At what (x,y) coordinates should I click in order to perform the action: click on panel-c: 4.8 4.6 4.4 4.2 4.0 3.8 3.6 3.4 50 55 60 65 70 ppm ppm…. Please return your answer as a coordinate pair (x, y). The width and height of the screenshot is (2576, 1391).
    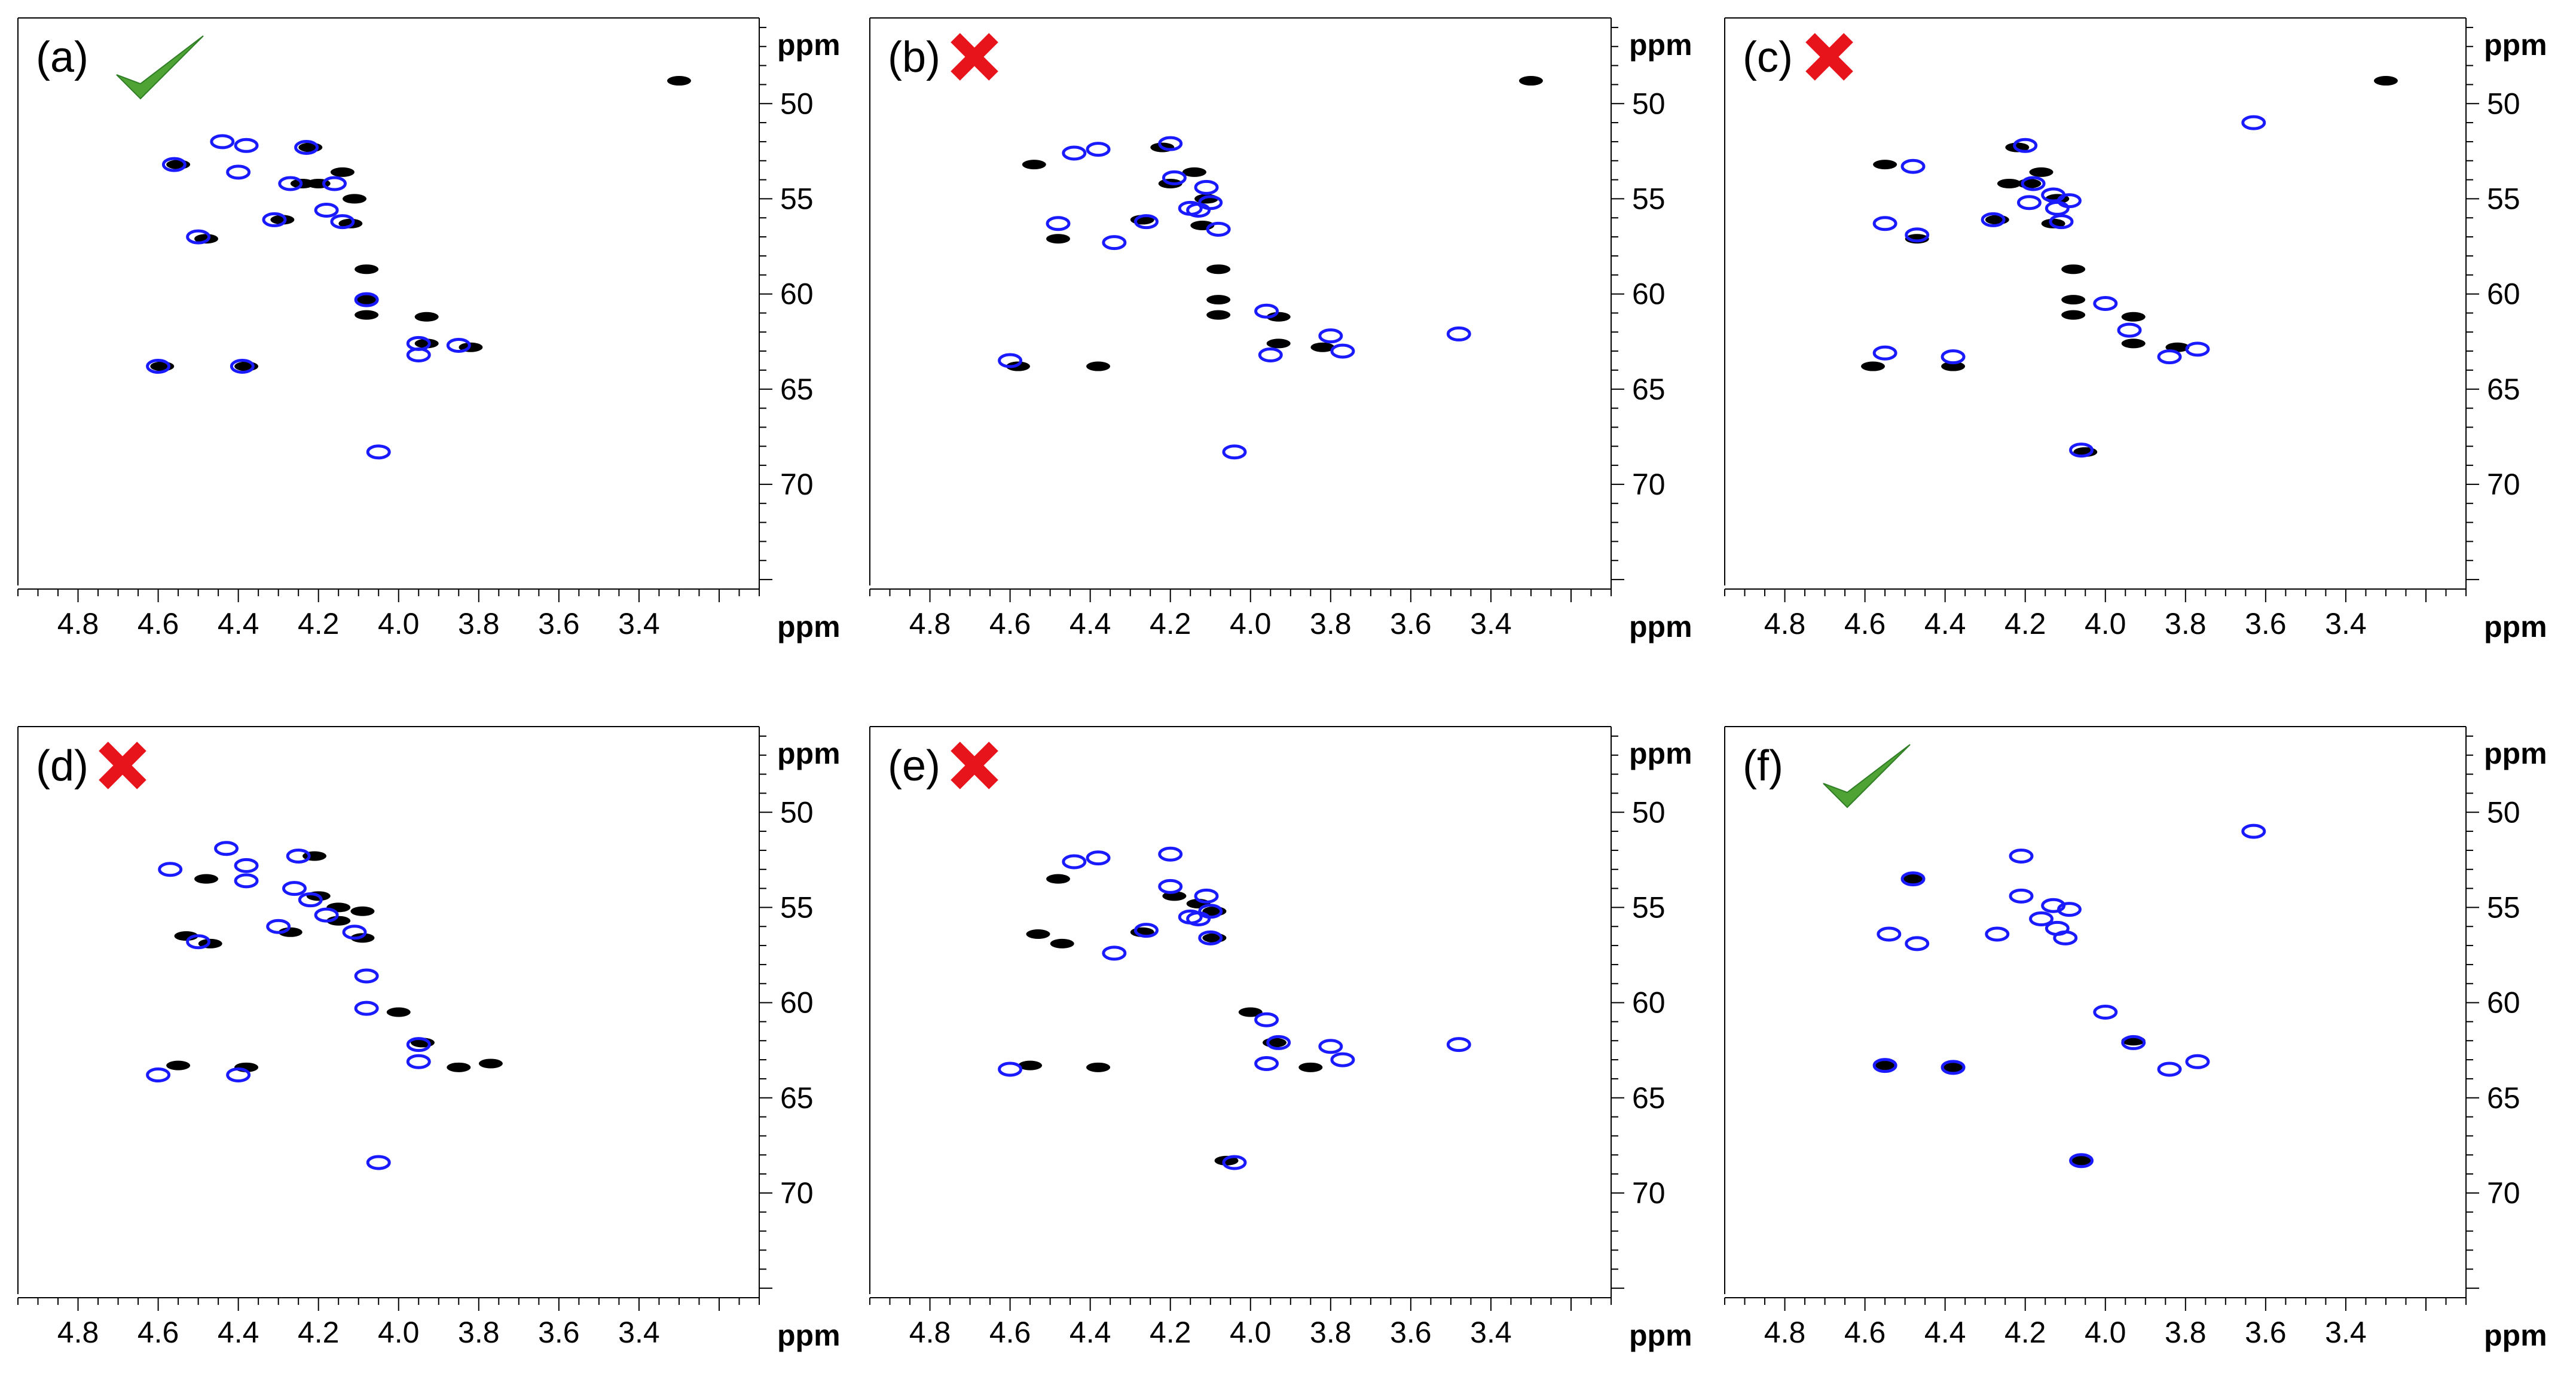
    Looking at the image, I should click on (2135, 330).